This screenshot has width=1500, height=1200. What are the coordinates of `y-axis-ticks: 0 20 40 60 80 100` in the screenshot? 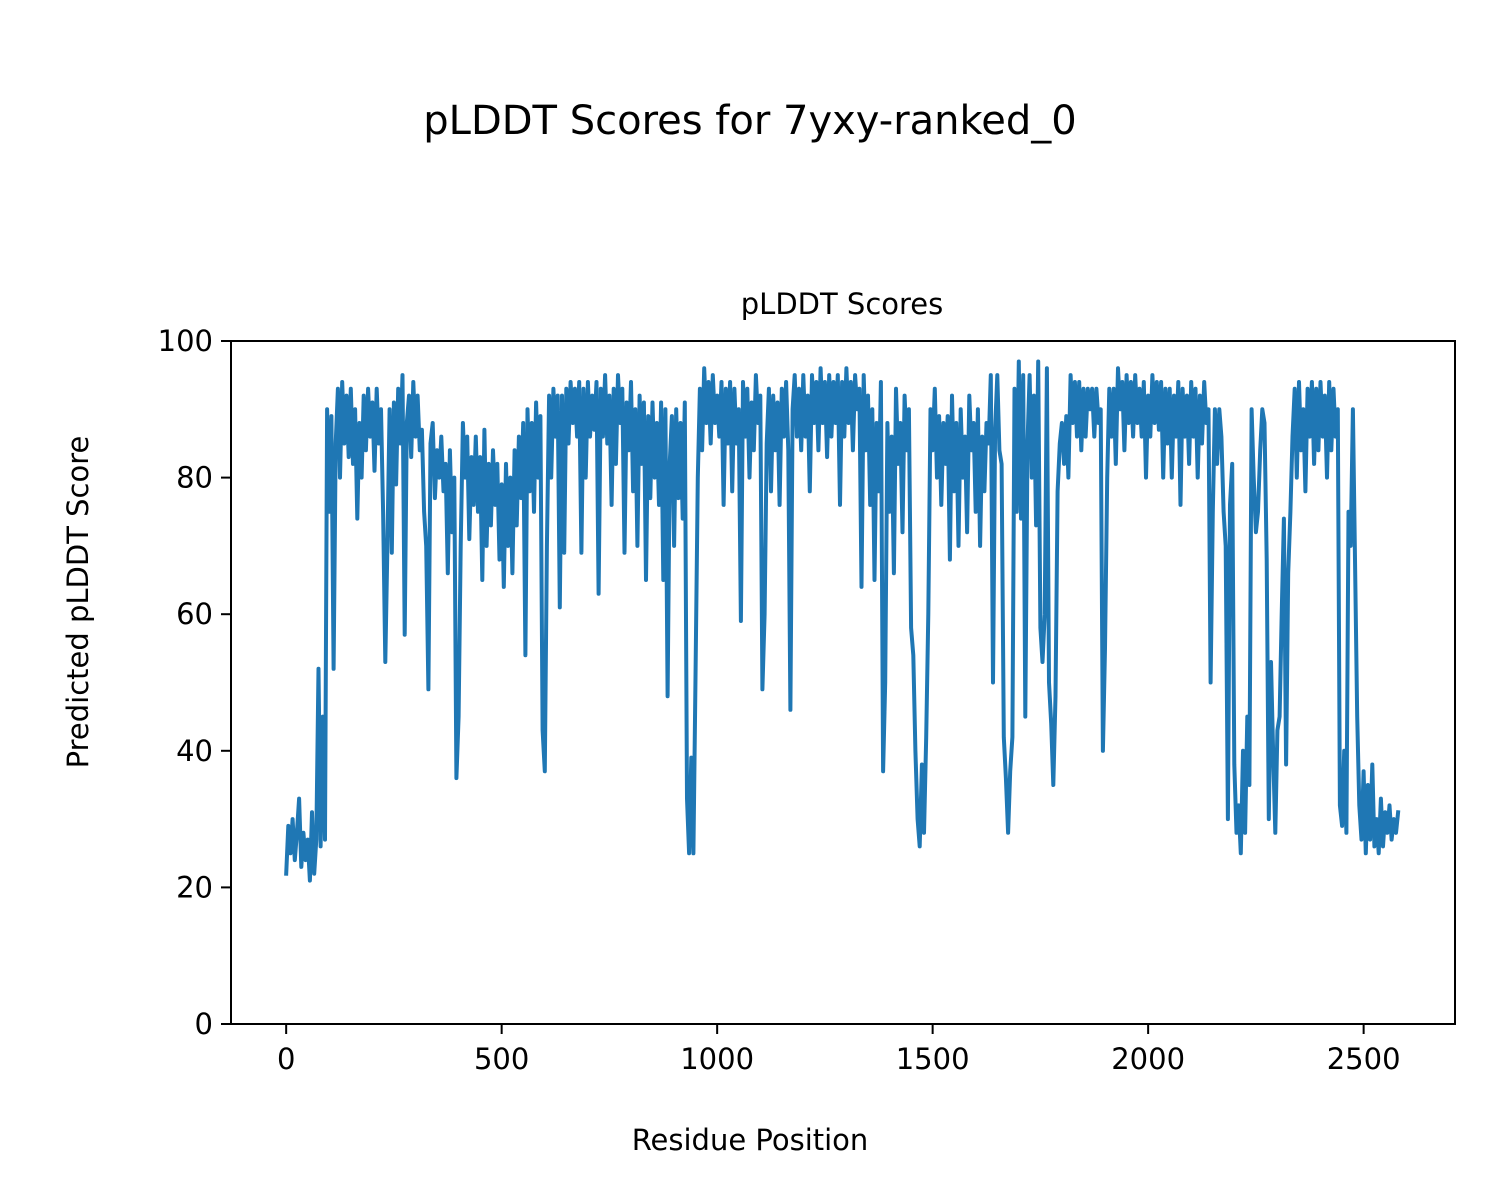 It's located at (194, 682).